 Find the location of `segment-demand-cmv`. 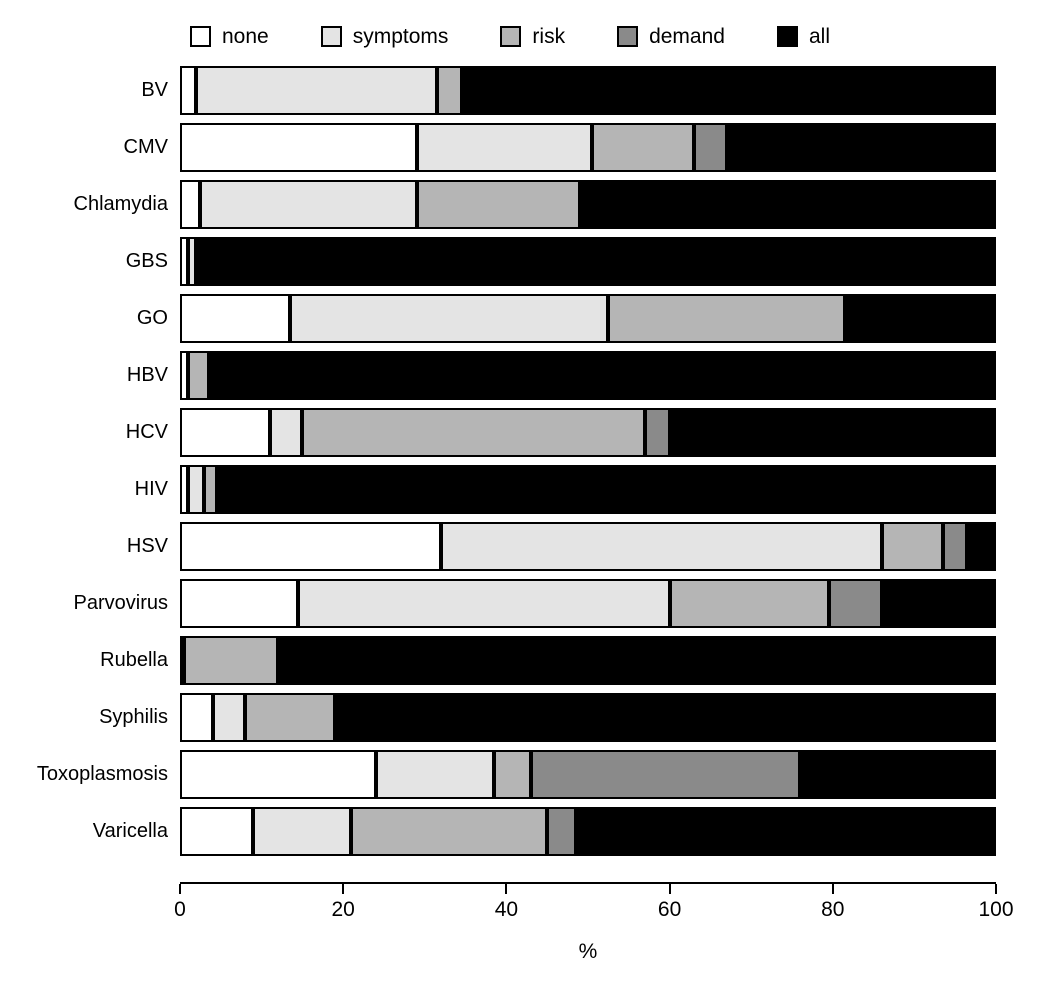

segment-demand-cmv is located at coordinates (710, 147).